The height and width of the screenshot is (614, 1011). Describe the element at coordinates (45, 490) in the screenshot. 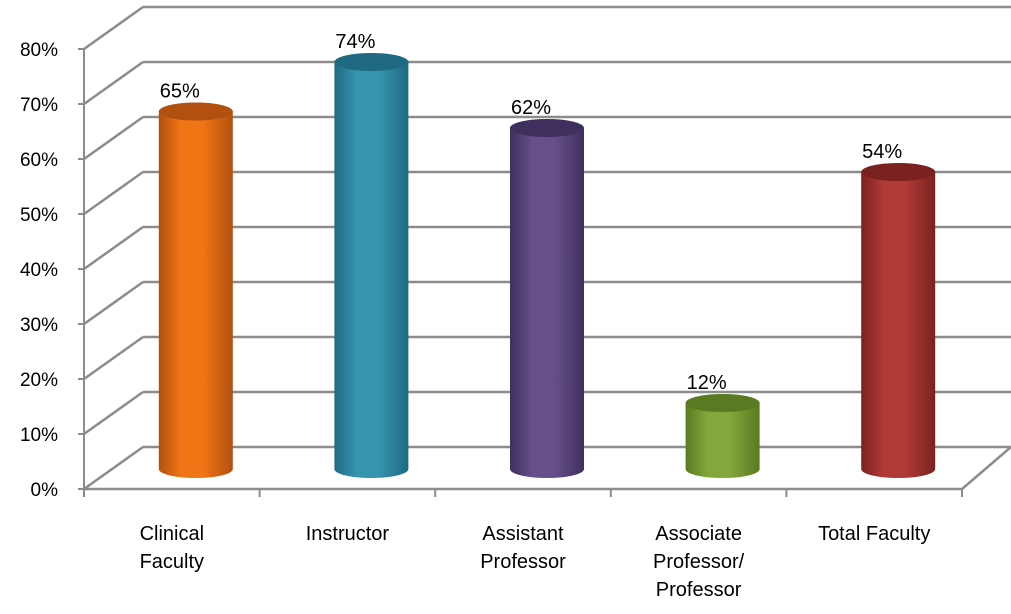

I see `y-tick-label-0: 0%` at that location.